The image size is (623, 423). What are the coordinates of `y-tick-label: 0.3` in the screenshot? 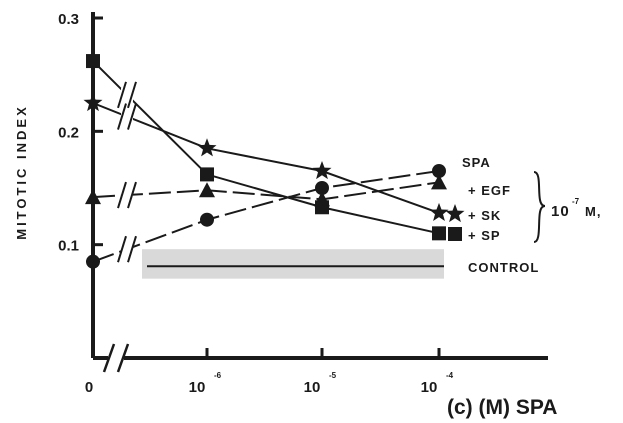 It's located at (68, 19).